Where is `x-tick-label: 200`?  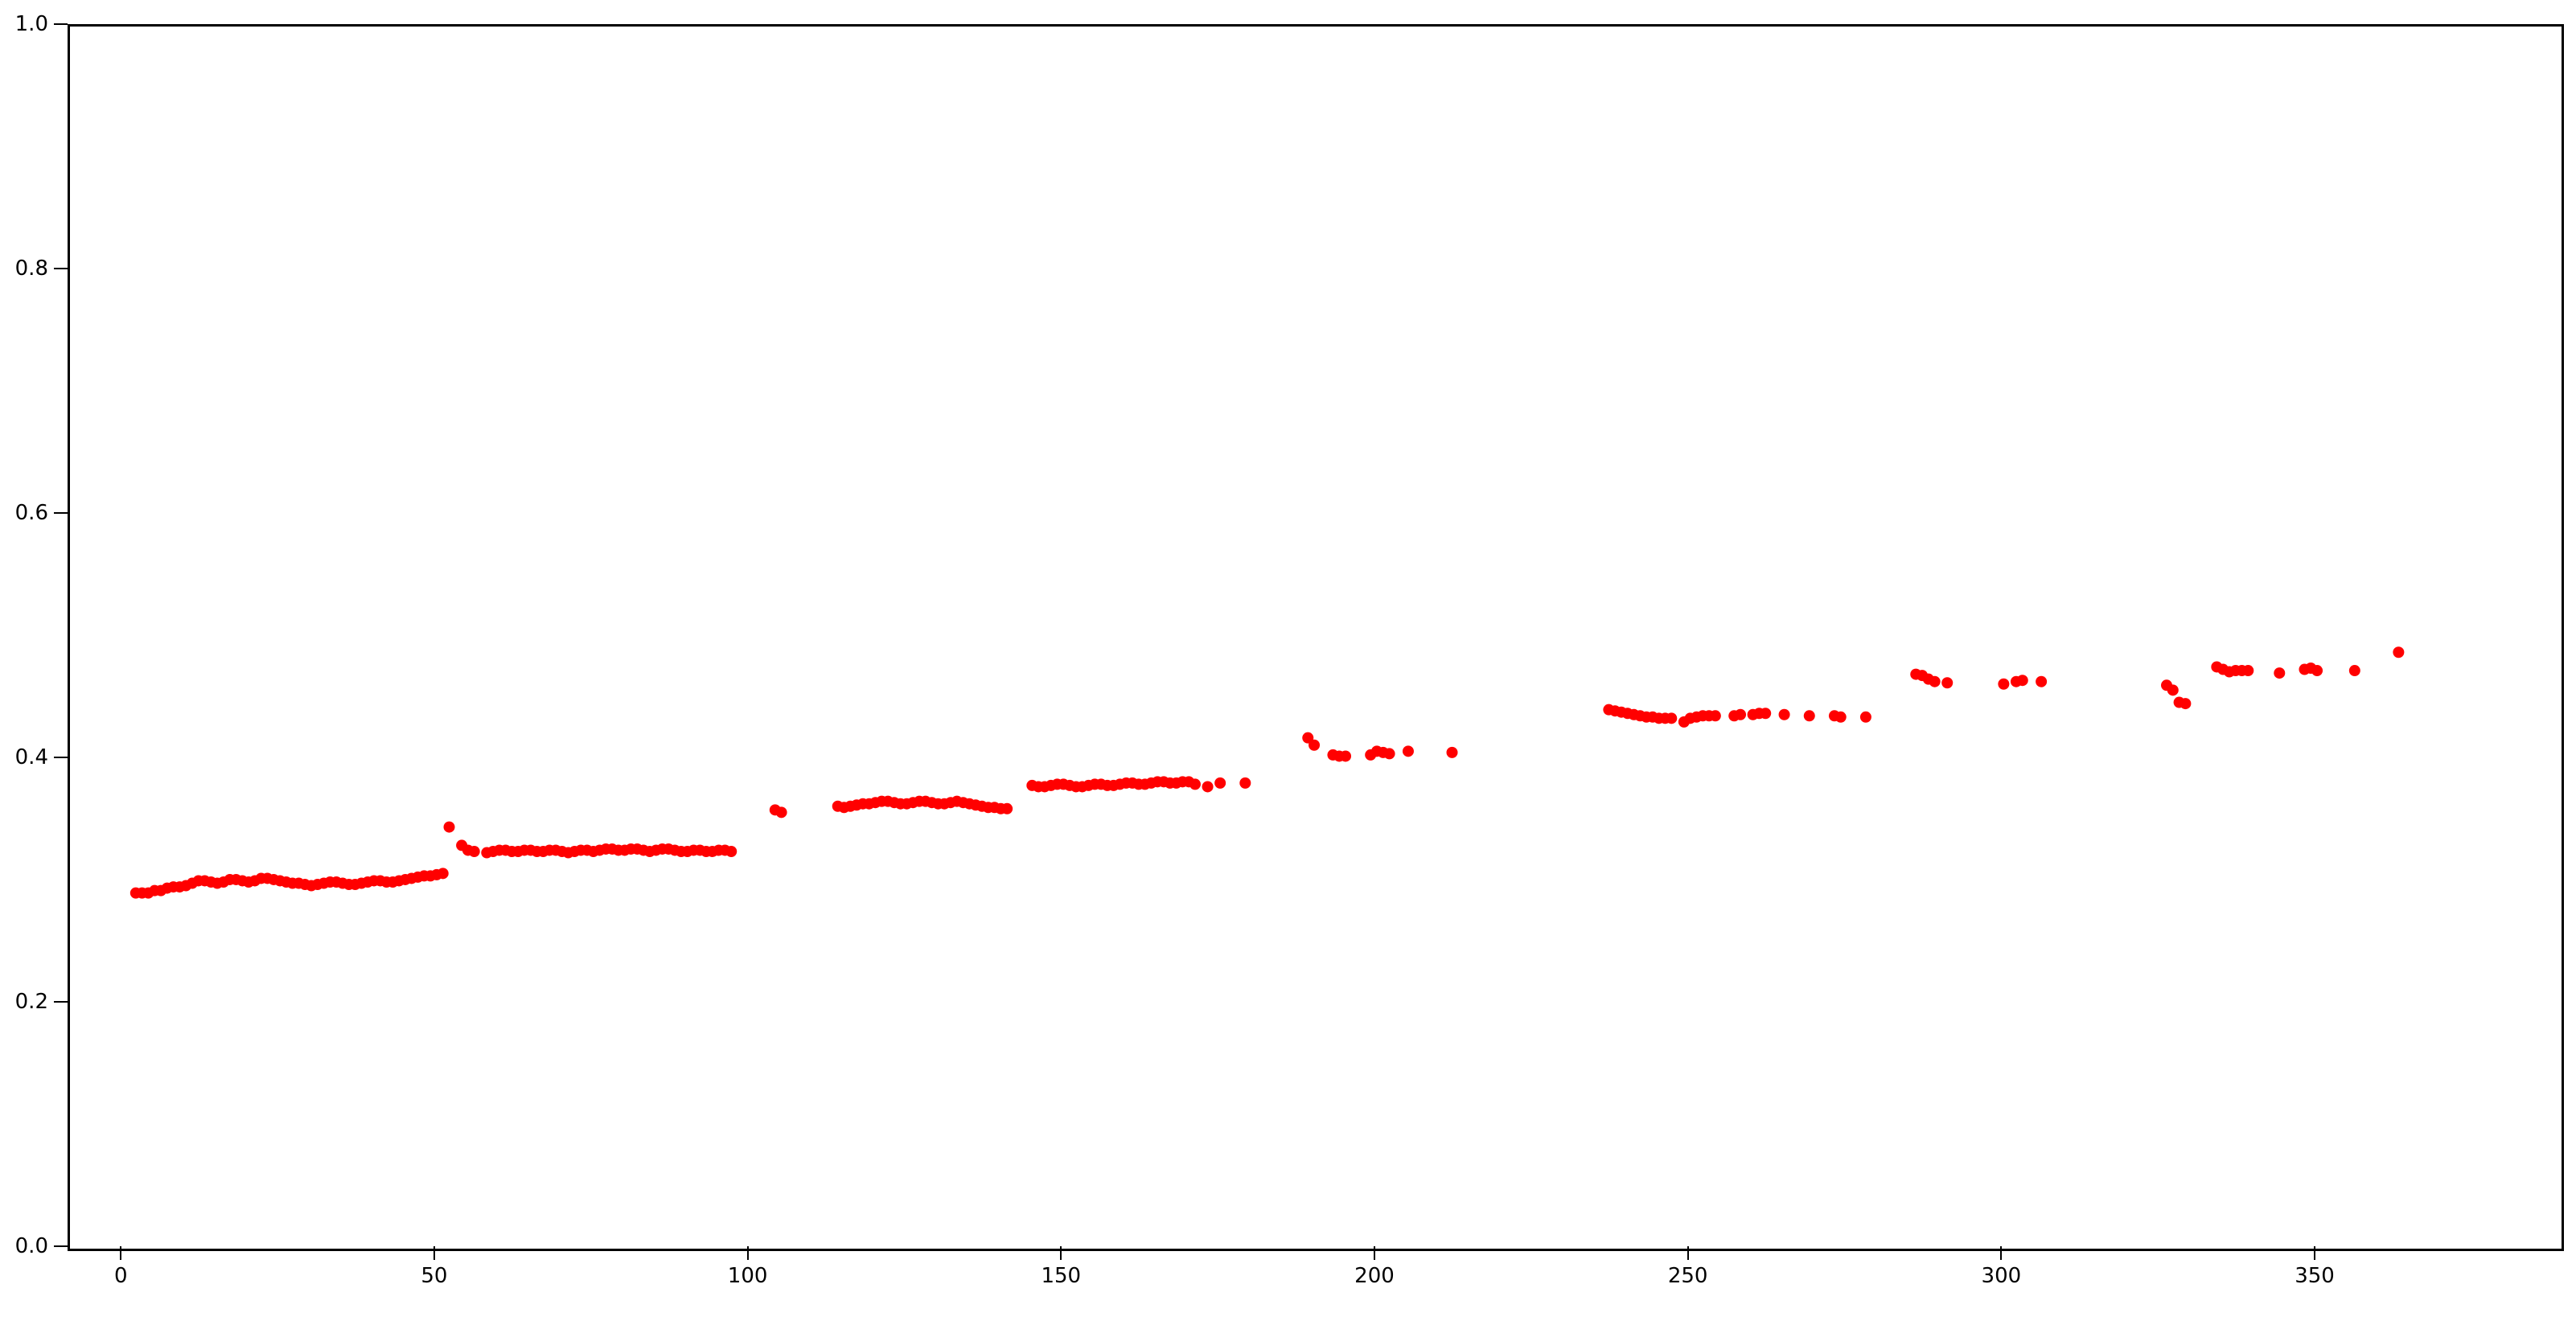 x-tick-label: 200 is located at coordinates (1374, 1276).